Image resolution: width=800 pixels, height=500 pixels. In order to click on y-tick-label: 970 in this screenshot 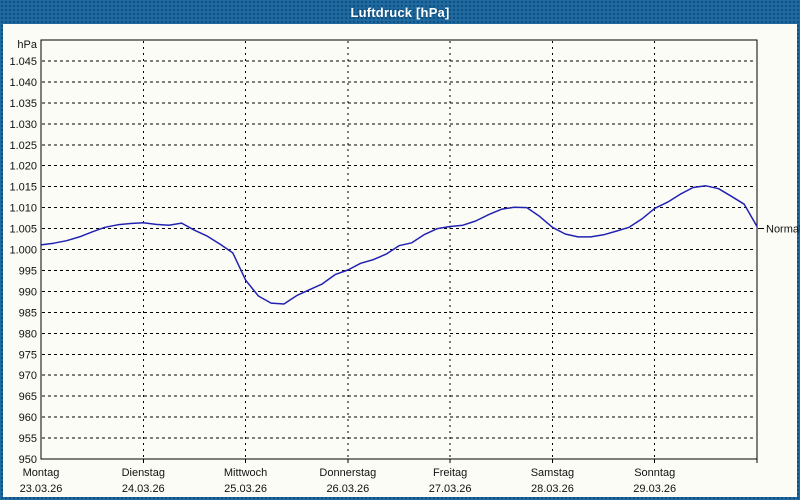, I will do `click(28, 376)`.